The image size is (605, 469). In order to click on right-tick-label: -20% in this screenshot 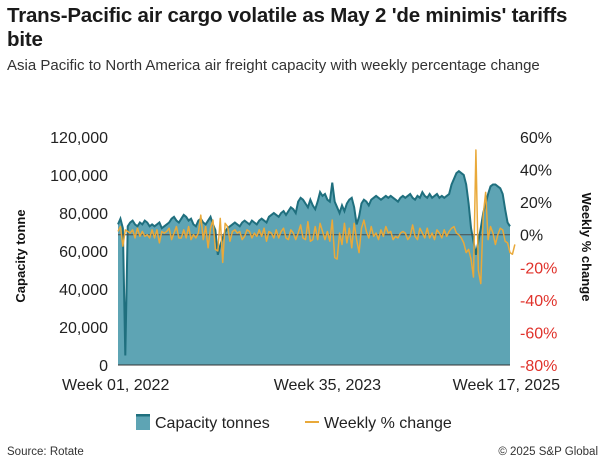, I will do `click(538, 268)`.